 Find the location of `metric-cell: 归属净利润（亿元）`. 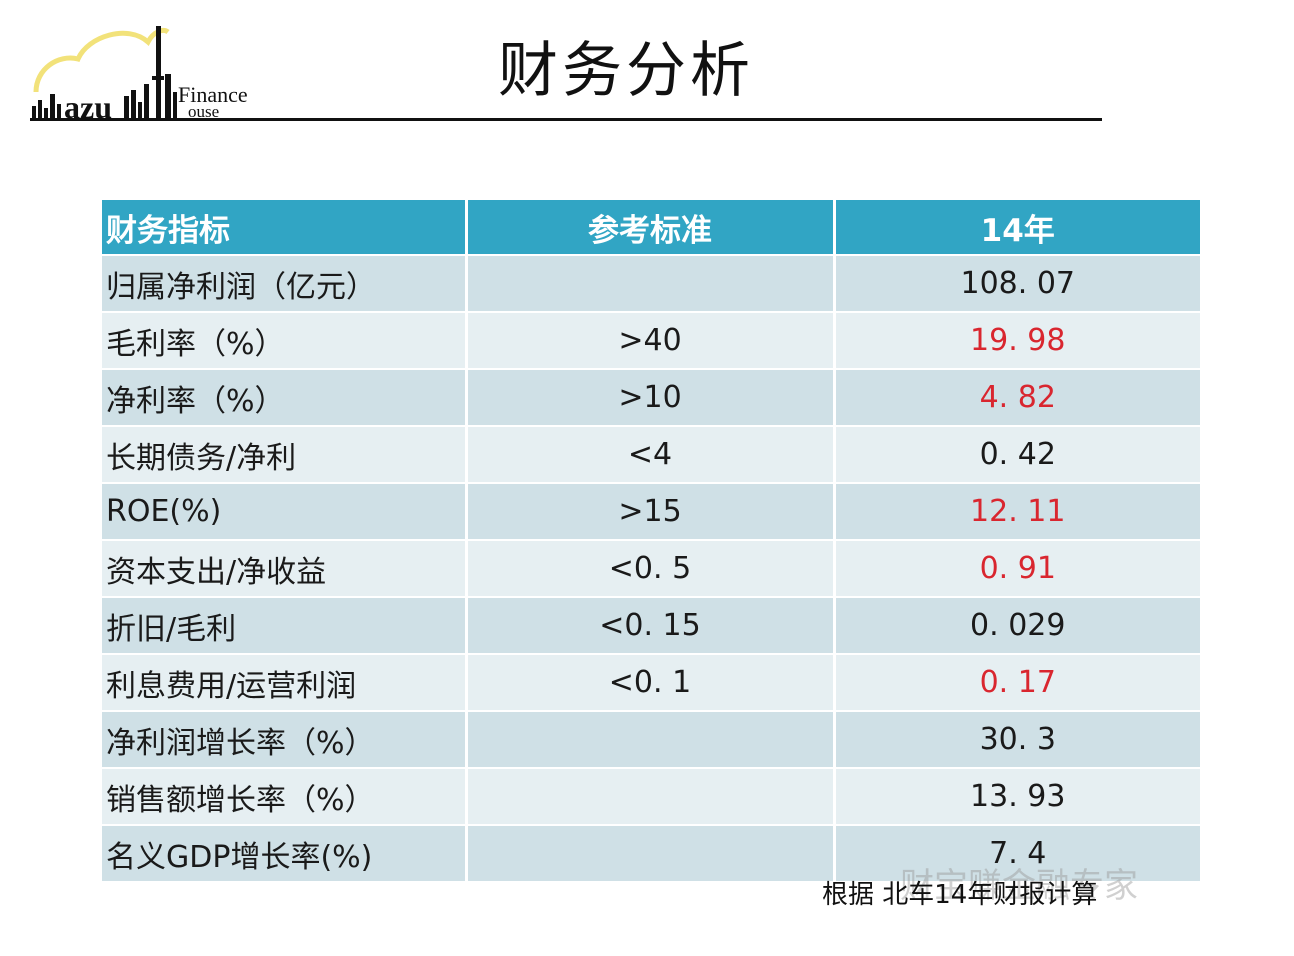

metric-cell: 归属净利润（亿元） is located at coordinates (285, 284).